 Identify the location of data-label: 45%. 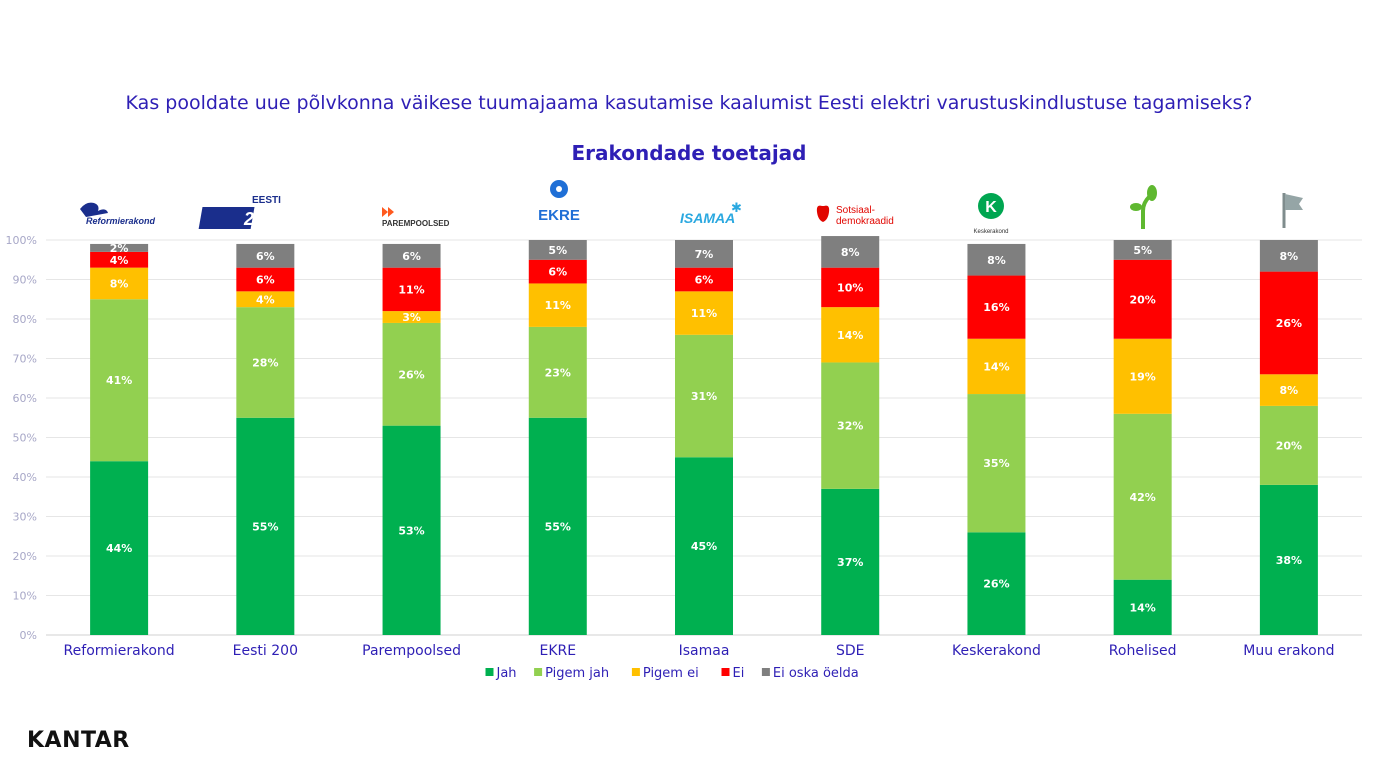
(704, 546).